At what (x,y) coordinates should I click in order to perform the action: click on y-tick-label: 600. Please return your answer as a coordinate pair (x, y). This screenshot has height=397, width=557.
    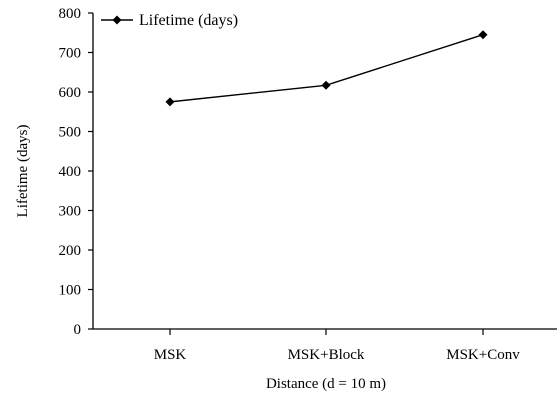
    Looking at the image, I should click on (70, 93).